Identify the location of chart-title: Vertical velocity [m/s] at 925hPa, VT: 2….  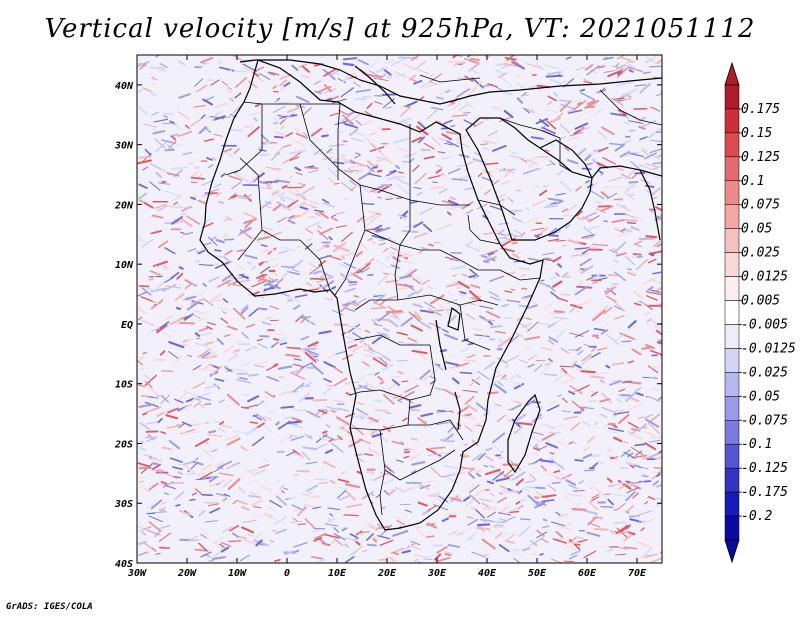
(400, 29).